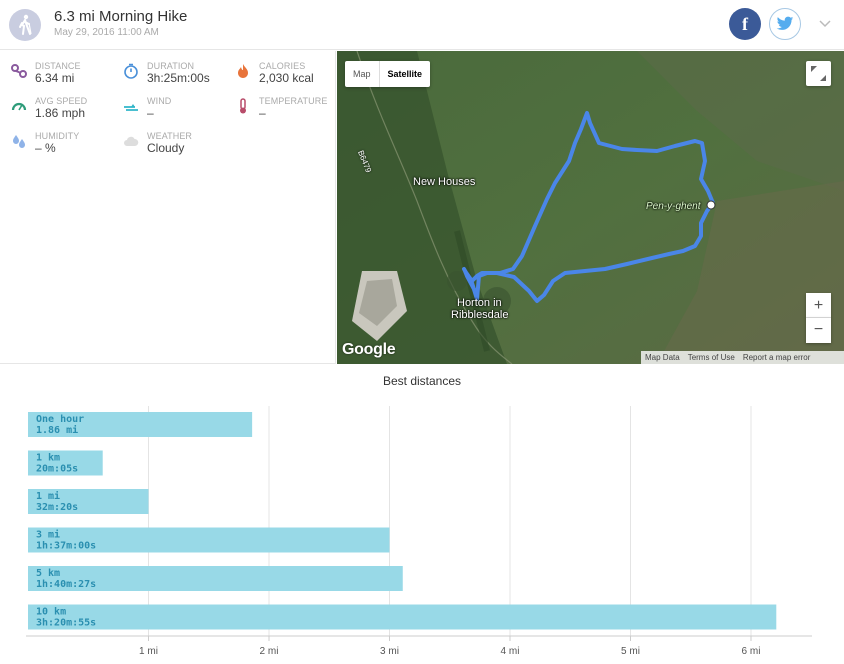 This screenshot has height=664, width=844. What do you see at coordinates (510, 651) in the screenshot?
I see `x-tick-label: 4 mi` at bounding box center [510, 651].